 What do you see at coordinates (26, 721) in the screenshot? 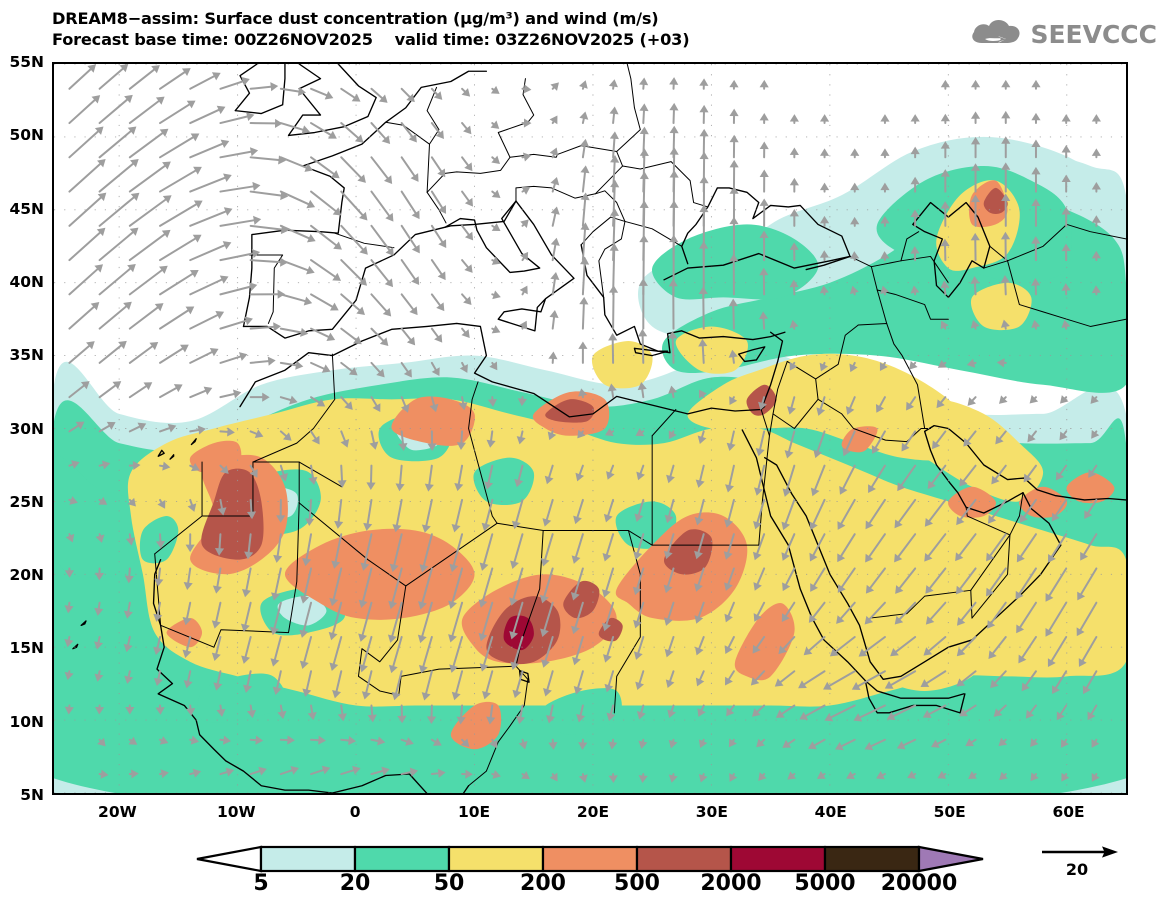
I see `y-axis-tick-label: 10N` at bounding box center [26, 721].